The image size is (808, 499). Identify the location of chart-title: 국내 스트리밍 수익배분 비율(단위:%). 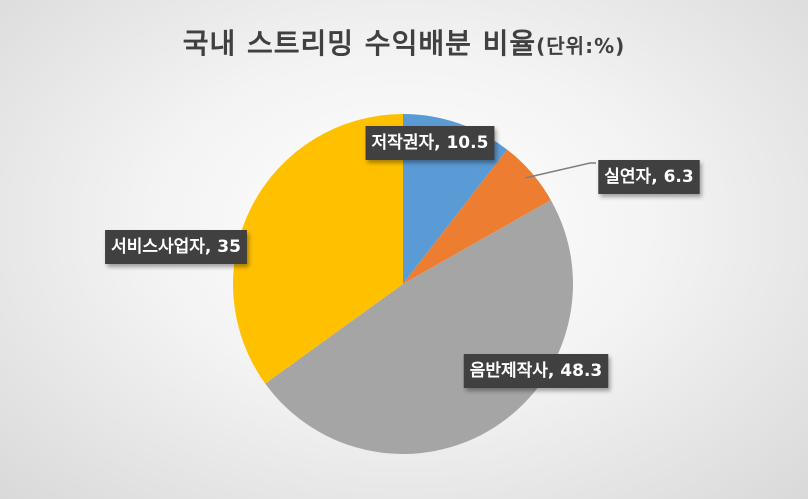
(404, 42).